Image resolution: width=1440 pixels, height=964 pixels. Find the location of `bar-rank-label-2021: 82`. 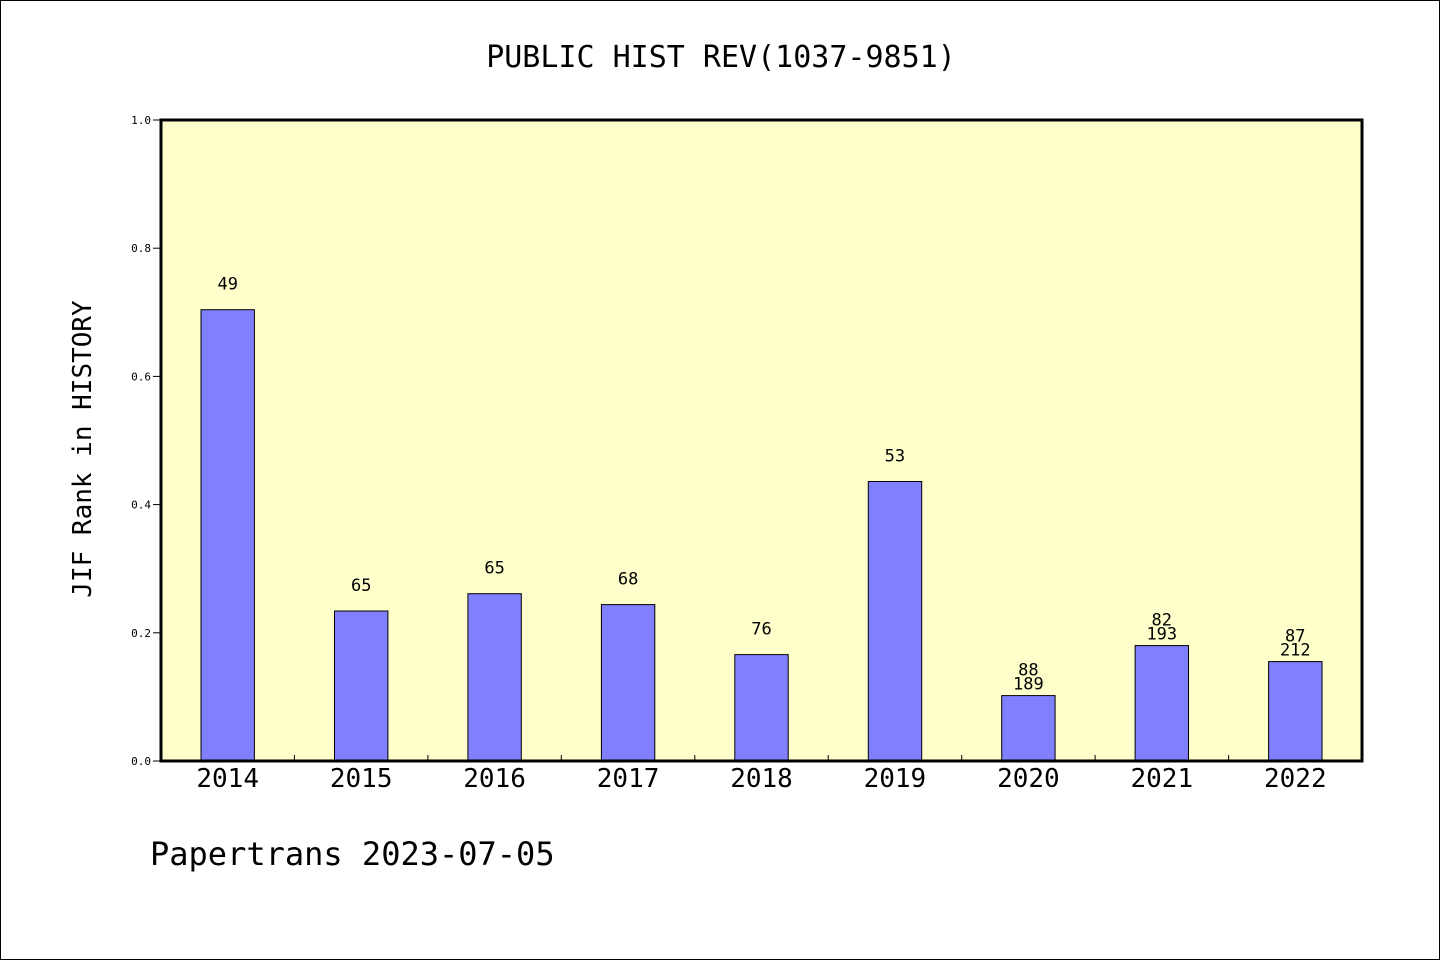

bar-rank-label-2021: 82 is located at coordinates (1162, 621).